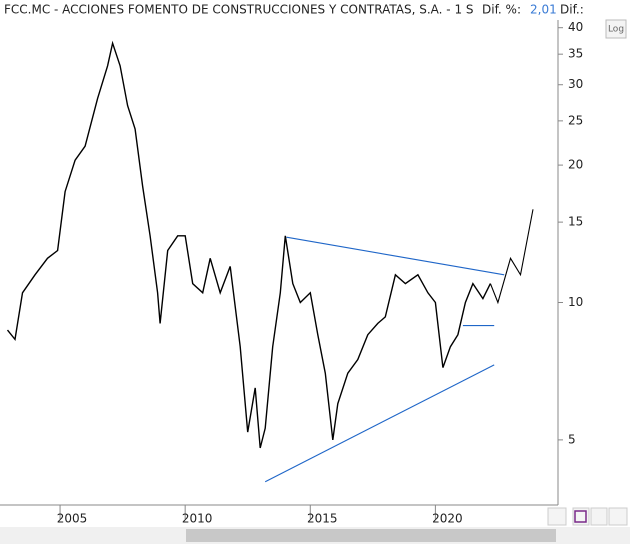 This screenshot has width=630, height=545. I want to click on header-bar, so click(315, 10).